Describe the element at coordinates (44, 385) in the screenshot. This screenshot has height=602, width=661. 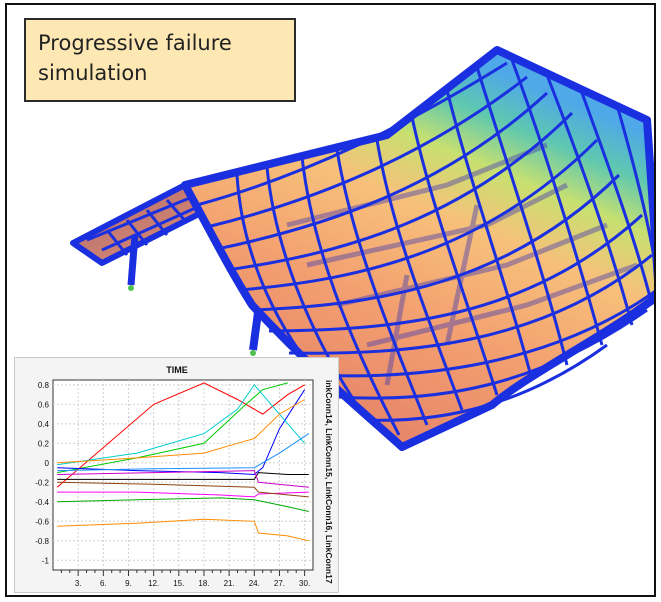
I see `y-tick-label: 0.8` at that location.